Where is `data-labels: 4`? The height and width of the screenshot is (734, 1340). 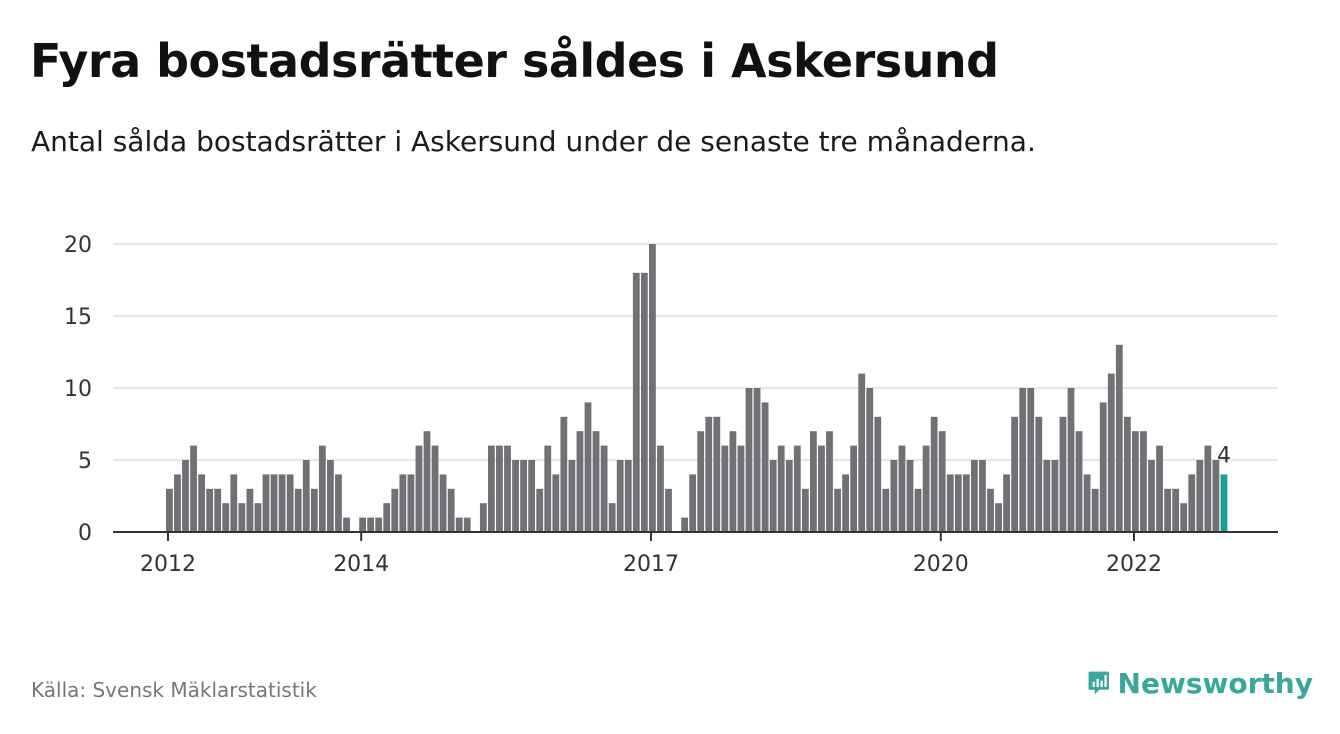 data-labels: 4 is located at coordinates (1224, 455).